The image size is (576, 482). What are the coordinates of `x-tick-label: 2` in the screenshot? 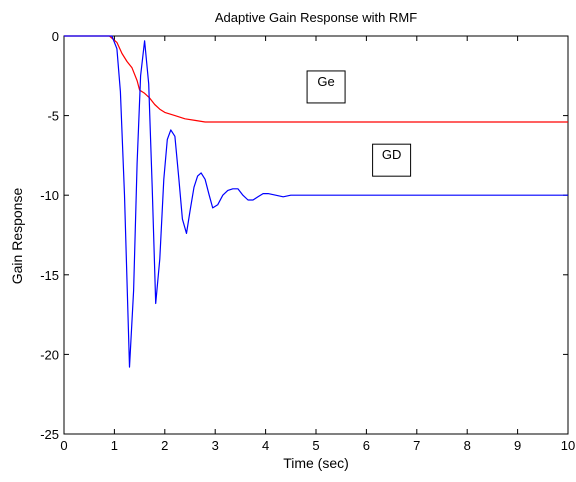 It's located at (164, 445).